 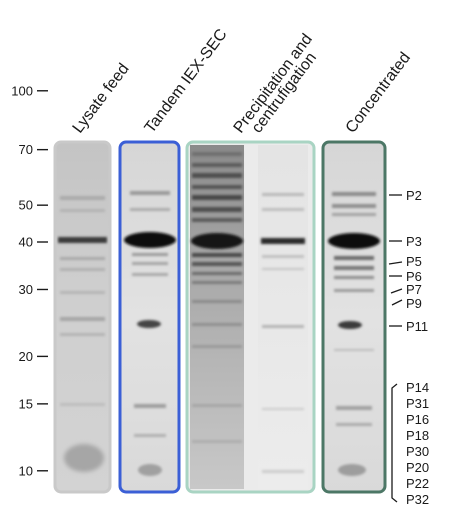 I want to click on band-label-p5: P5, so click(x=414, y=261).